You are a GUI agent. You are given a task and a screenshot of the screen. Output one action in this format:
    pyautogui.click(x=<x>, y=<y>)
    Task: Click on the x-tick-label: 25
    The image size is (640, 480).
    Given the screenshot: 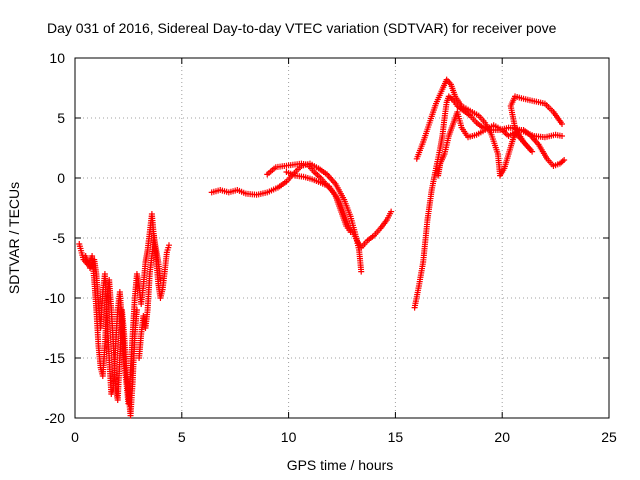 What is the action you would take?
    pyautogui.click(x=609, y=437)
    